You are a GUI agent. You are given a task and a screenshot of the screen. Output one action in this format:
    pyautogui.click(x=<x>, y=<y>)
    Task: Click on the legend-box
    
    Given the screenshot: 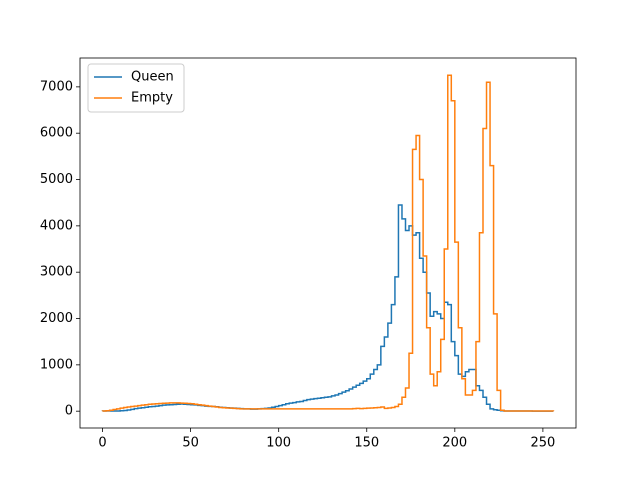 What is the action you would take?
    pyautogui.click(x=136, y=88)
    